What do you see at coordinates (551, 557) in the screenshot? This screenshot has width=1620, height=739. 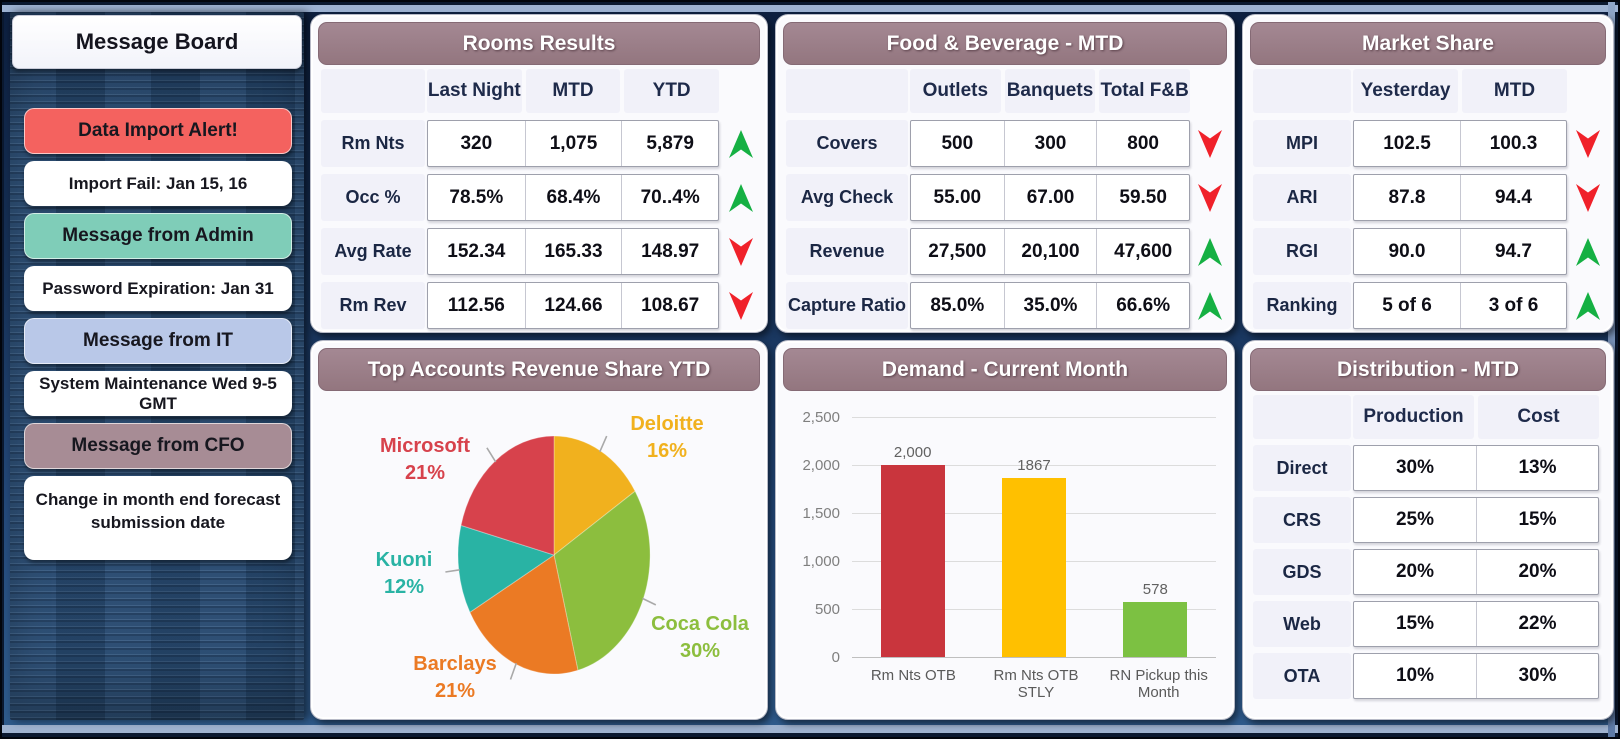 I see `pie-chart-svg` at bounding box center [551, 557].